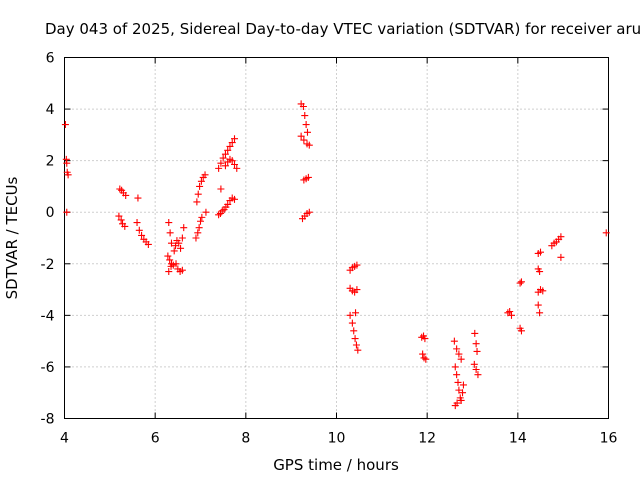 The height and width of the screenshot is (480, 640). Describe the element at coordinates (50, 213) in the screenshot. I see `y-tick-label: 0` at that location.